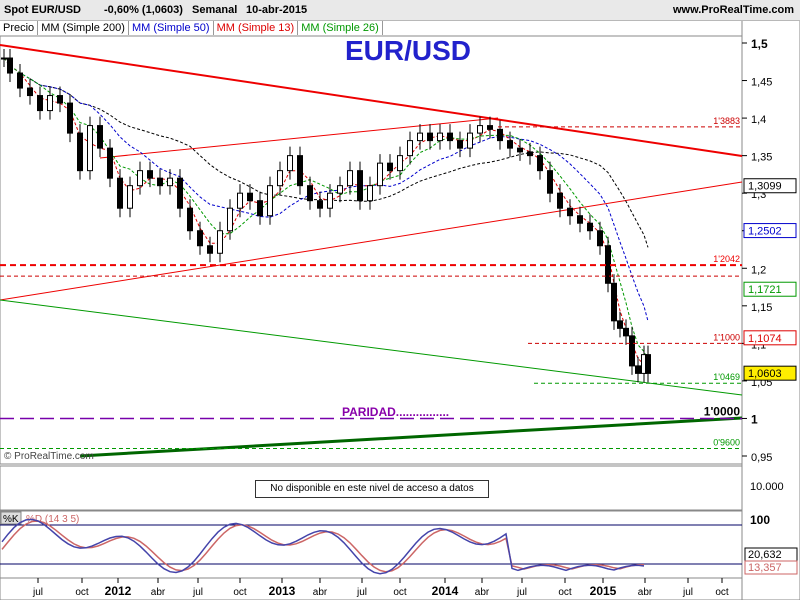 The image size is (800, 600). I want to click on right-axis-frame, so click(770, 309).